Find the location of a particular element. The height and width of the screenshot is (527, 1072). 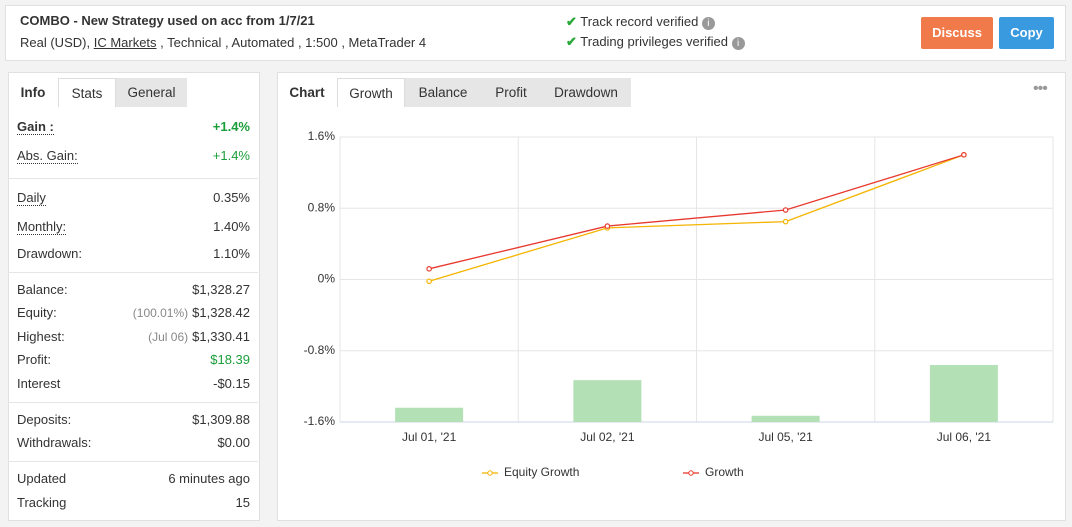

stat-value: 6 minutes ago is located at coordinates (209, 478).